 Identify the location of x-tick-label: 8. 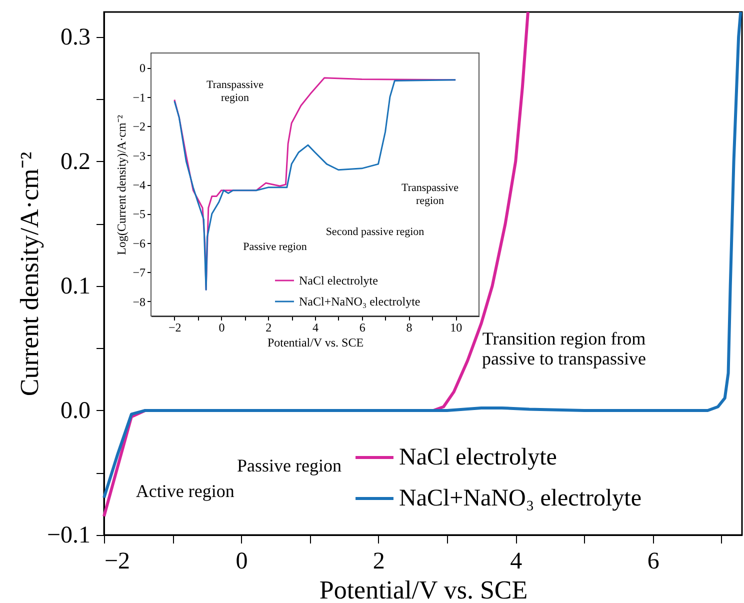
(409, 327).